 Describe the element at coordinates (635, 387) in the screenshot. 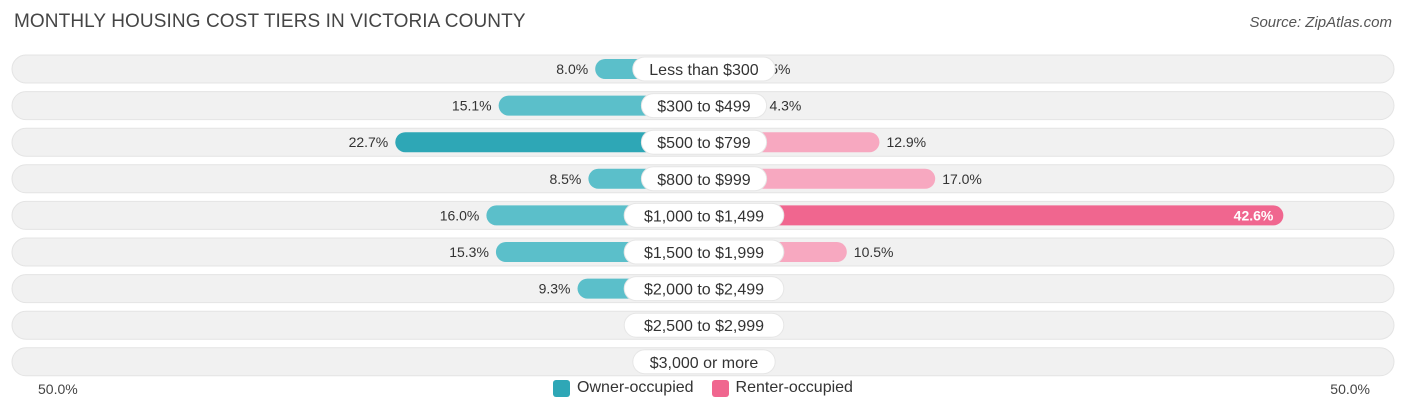

I see `legend-owner-label: Owner-occupied` at that location.